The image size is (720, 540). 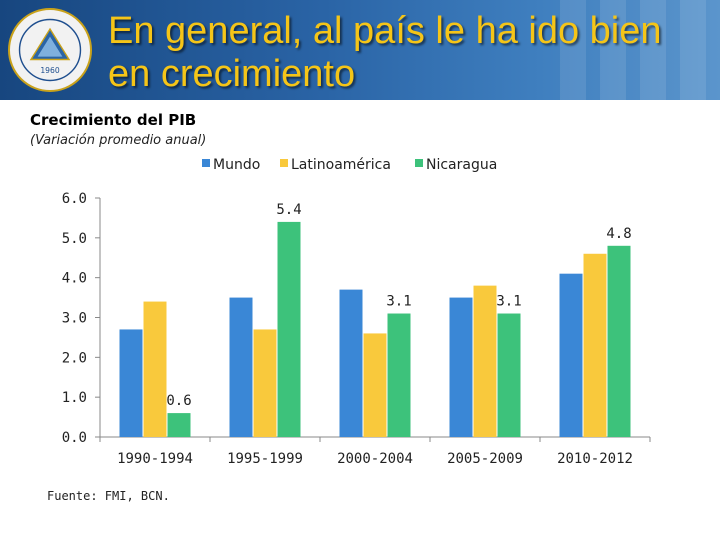 I want to click on data-label: 5.4, so click(x=288, y=210).